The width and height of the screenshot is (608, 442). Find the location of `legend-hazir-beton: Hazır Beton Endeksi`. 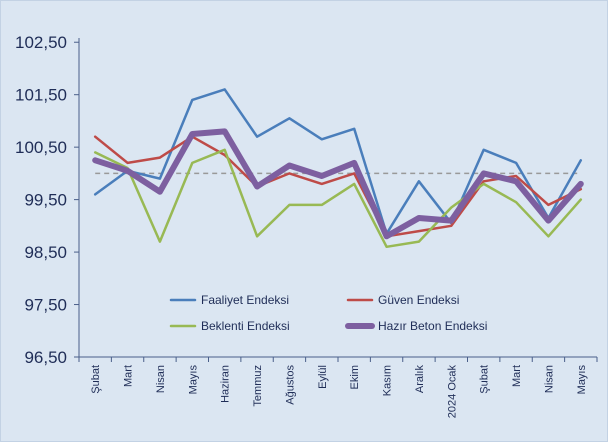

legend-hazir-beton: Hazır Beton Endeksi is located at coordinates (416, 326).